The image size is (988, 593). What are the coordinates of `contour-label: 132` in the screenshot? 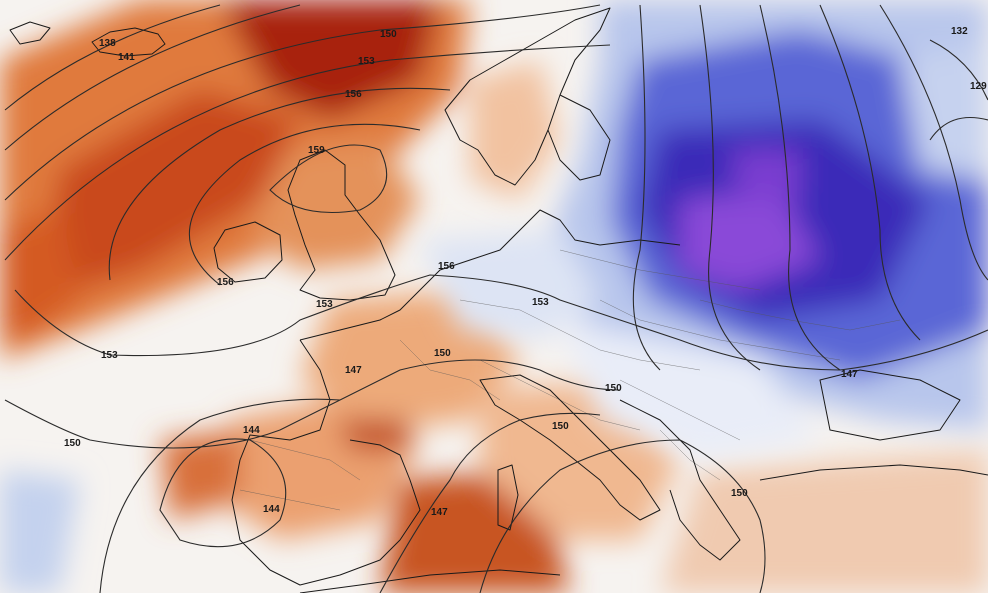 It's located at (959, 31).